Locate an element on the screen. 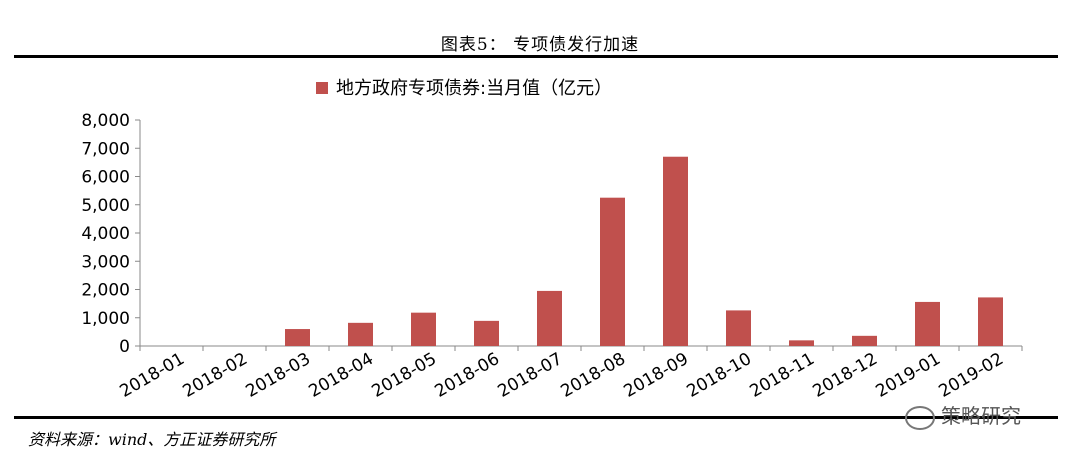 The width and height of the screenshot is (1080, 462). y-tick-label: 7,000 is located at coordinates (105, 149).